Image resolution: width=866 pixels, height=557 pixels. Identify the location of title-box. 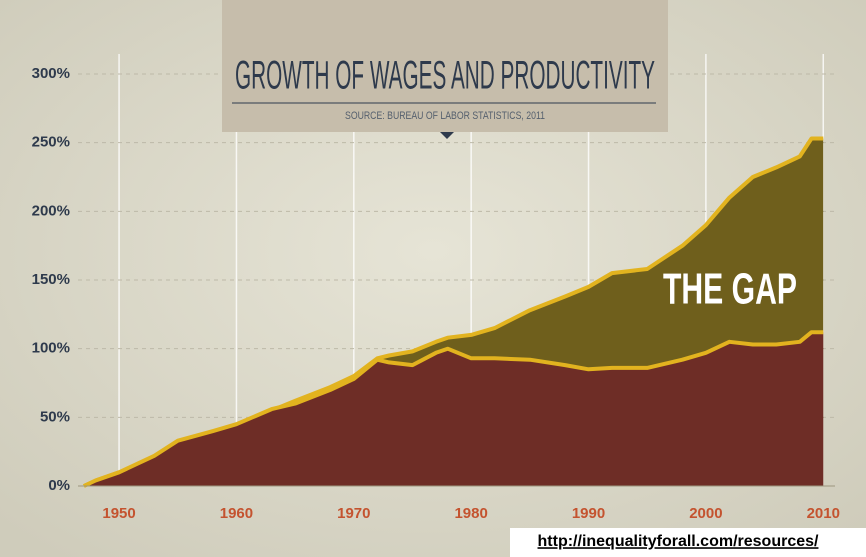
(445, 66).